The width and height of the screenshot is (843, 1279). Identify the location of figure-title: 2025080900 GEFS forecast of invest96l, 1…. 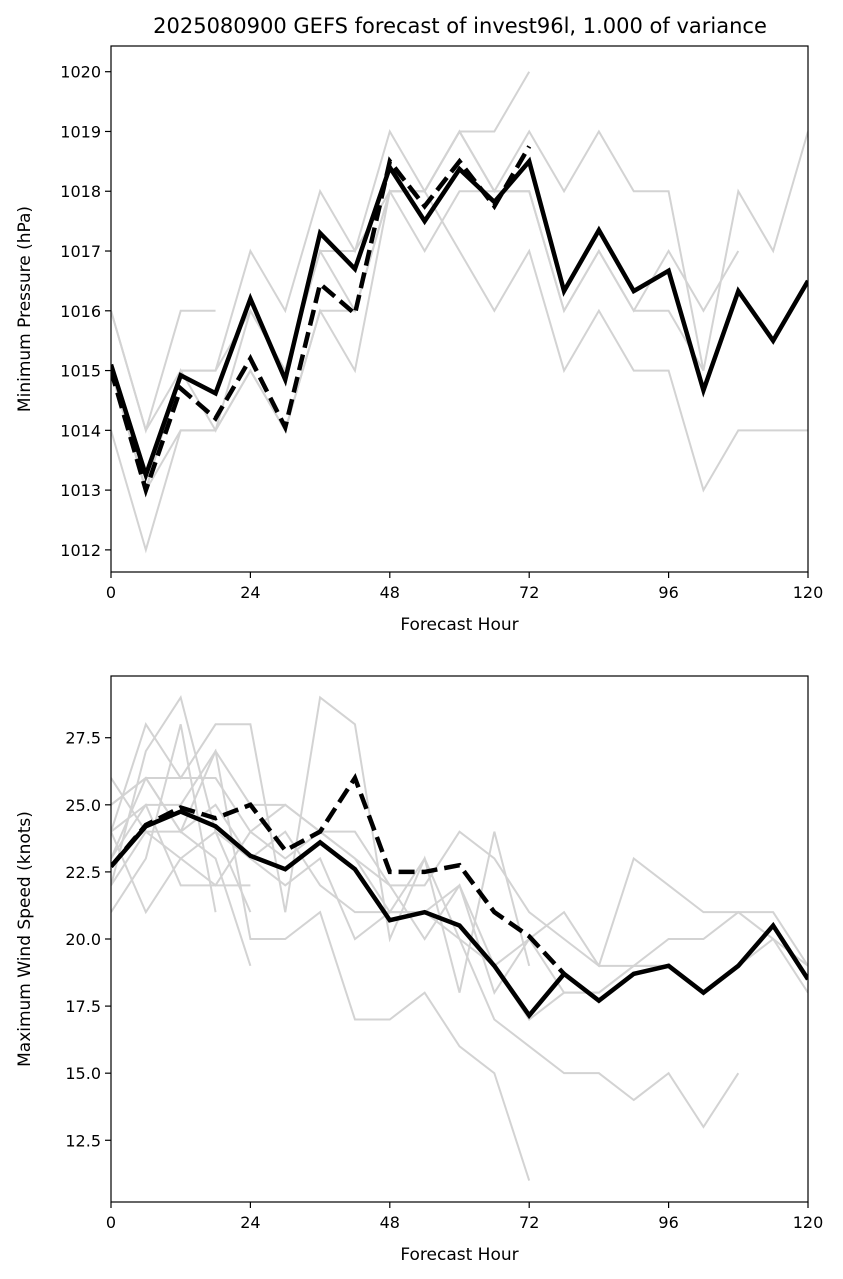
(460, 26).